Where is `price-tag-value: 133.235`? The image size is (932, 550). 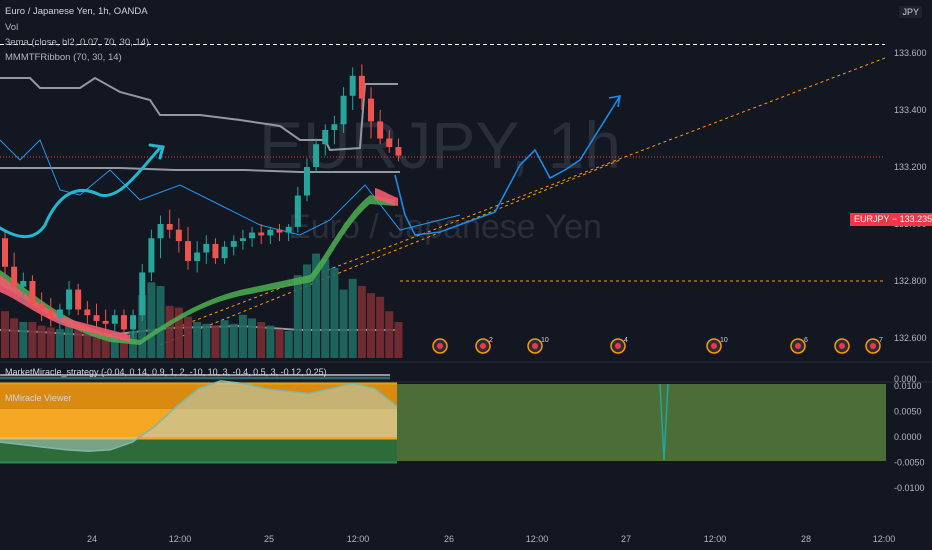 price-tag-value: 133.235 is located at coordinates (915, 219).